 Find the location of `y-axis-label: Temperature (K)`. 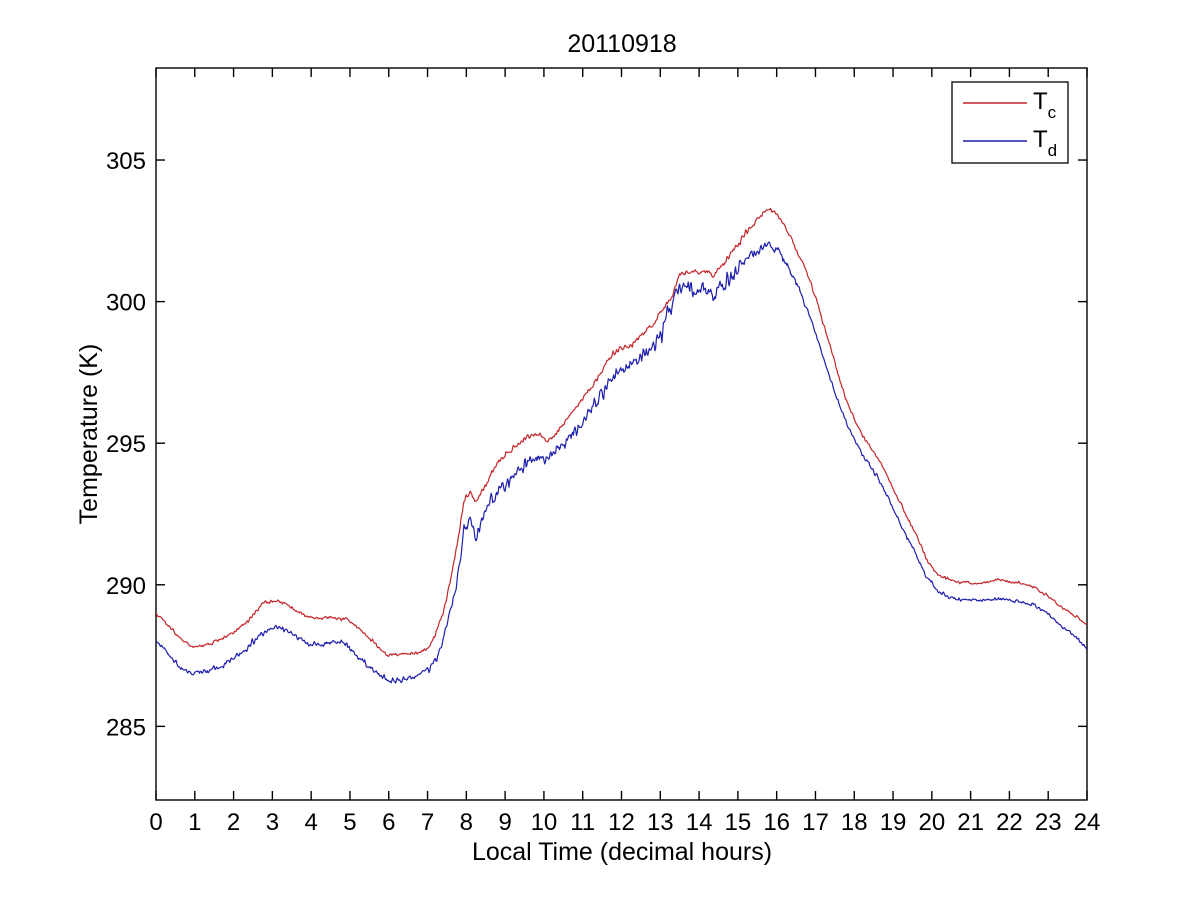

y-axis-label: Temperature (K) is located at coordinates (89, 434).